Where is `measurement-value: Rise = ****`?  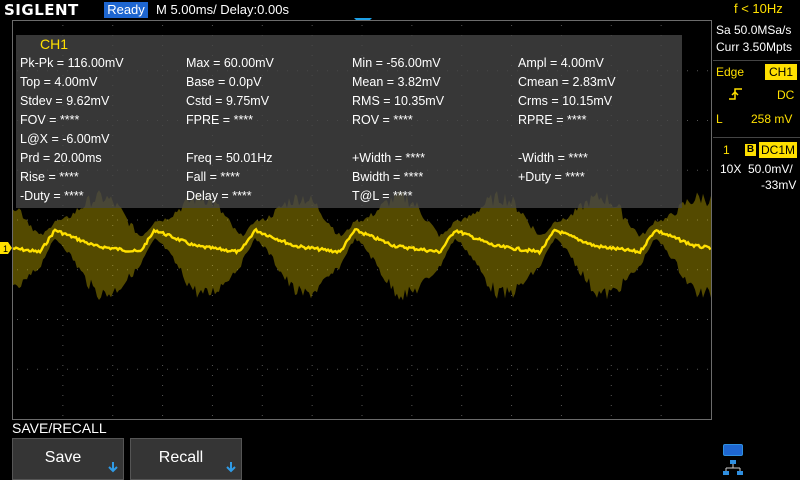
measurement-value: Rise = **** is located at coordinates (49, 177).